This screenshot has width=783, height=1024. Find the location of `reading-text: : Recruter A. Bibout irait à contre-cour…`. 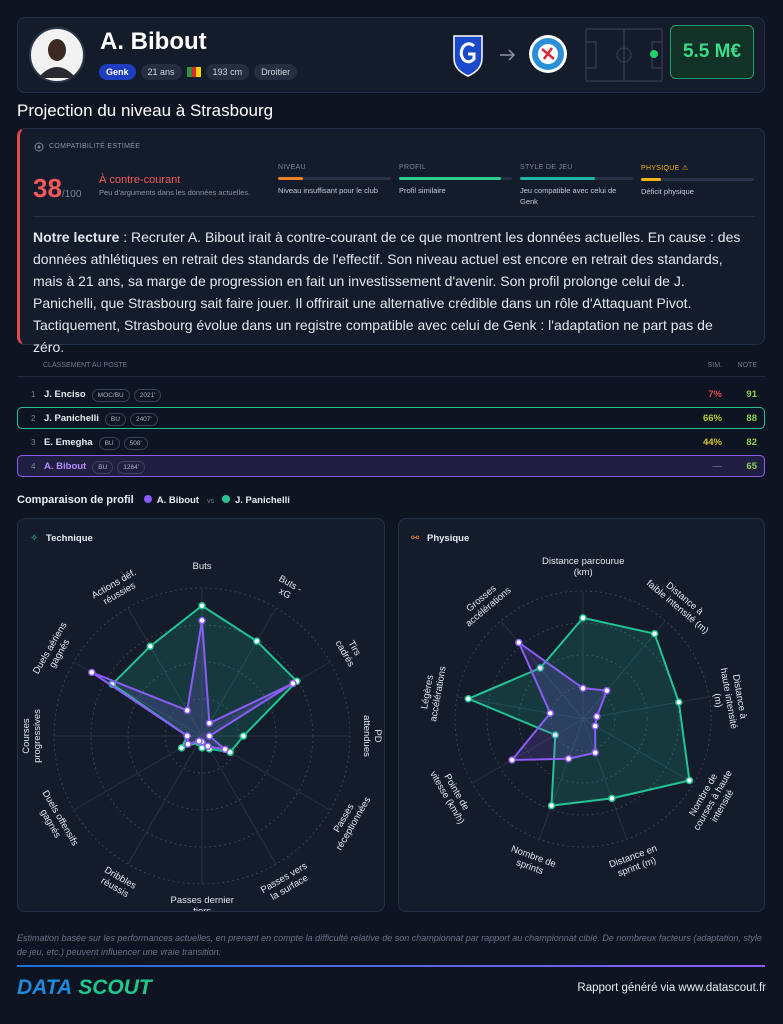

reading-text: : Recruter A. Bibout irait à contre-cour… is located at coordinates (387, 292).